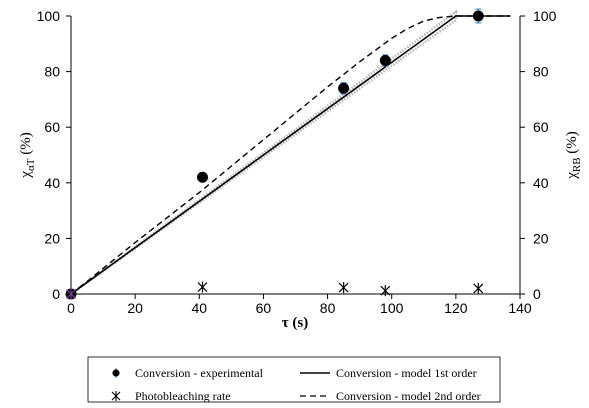  What do you see at coordinates (572, 176) in the screenshot?
I see `y-right-main: χ` at bounding box center [572, 176].